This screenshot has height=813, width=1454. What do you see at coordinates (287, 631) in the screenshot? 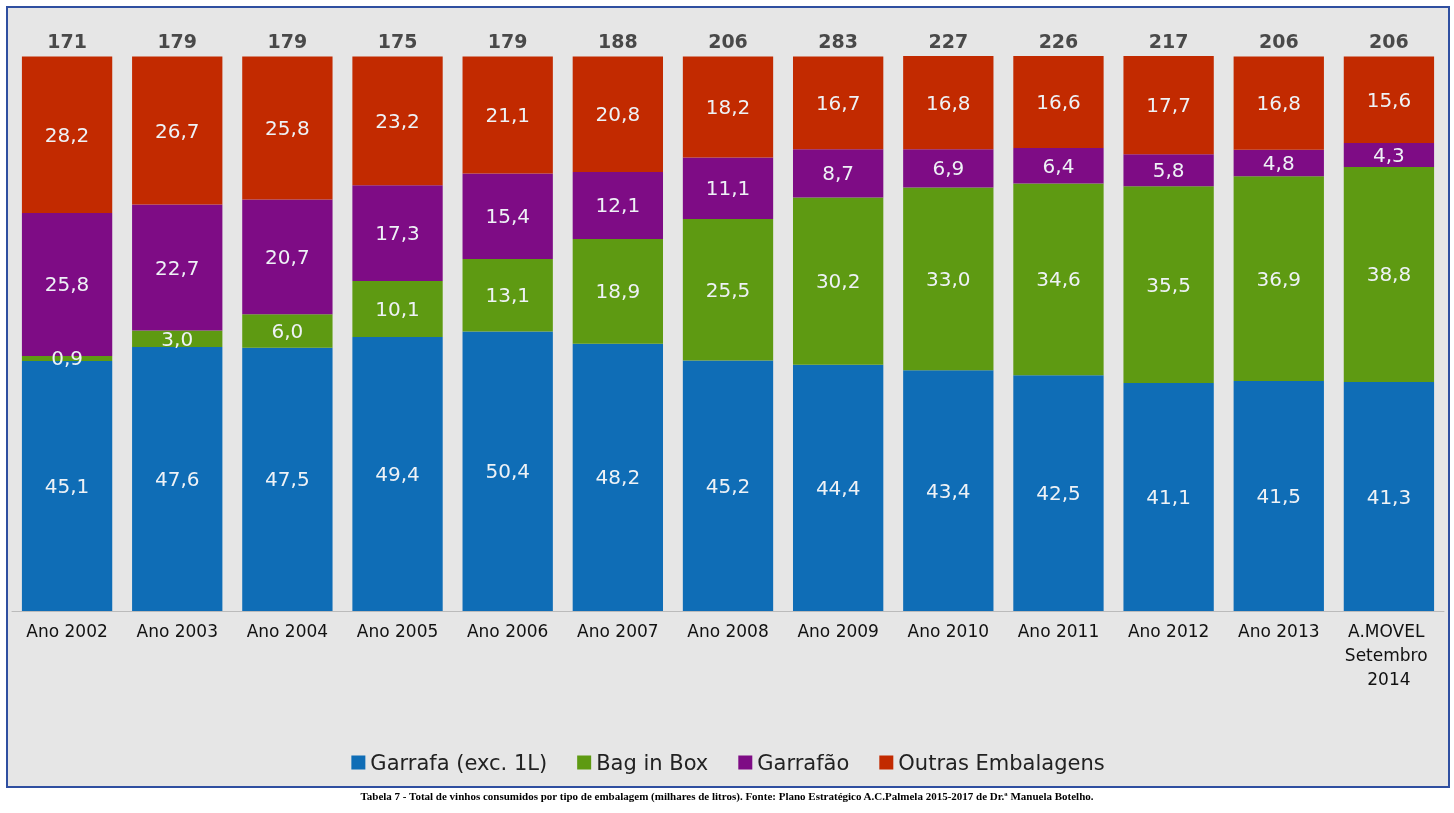
I see `x-tick-label: Ano 2004` at bounding box center [287, 631].